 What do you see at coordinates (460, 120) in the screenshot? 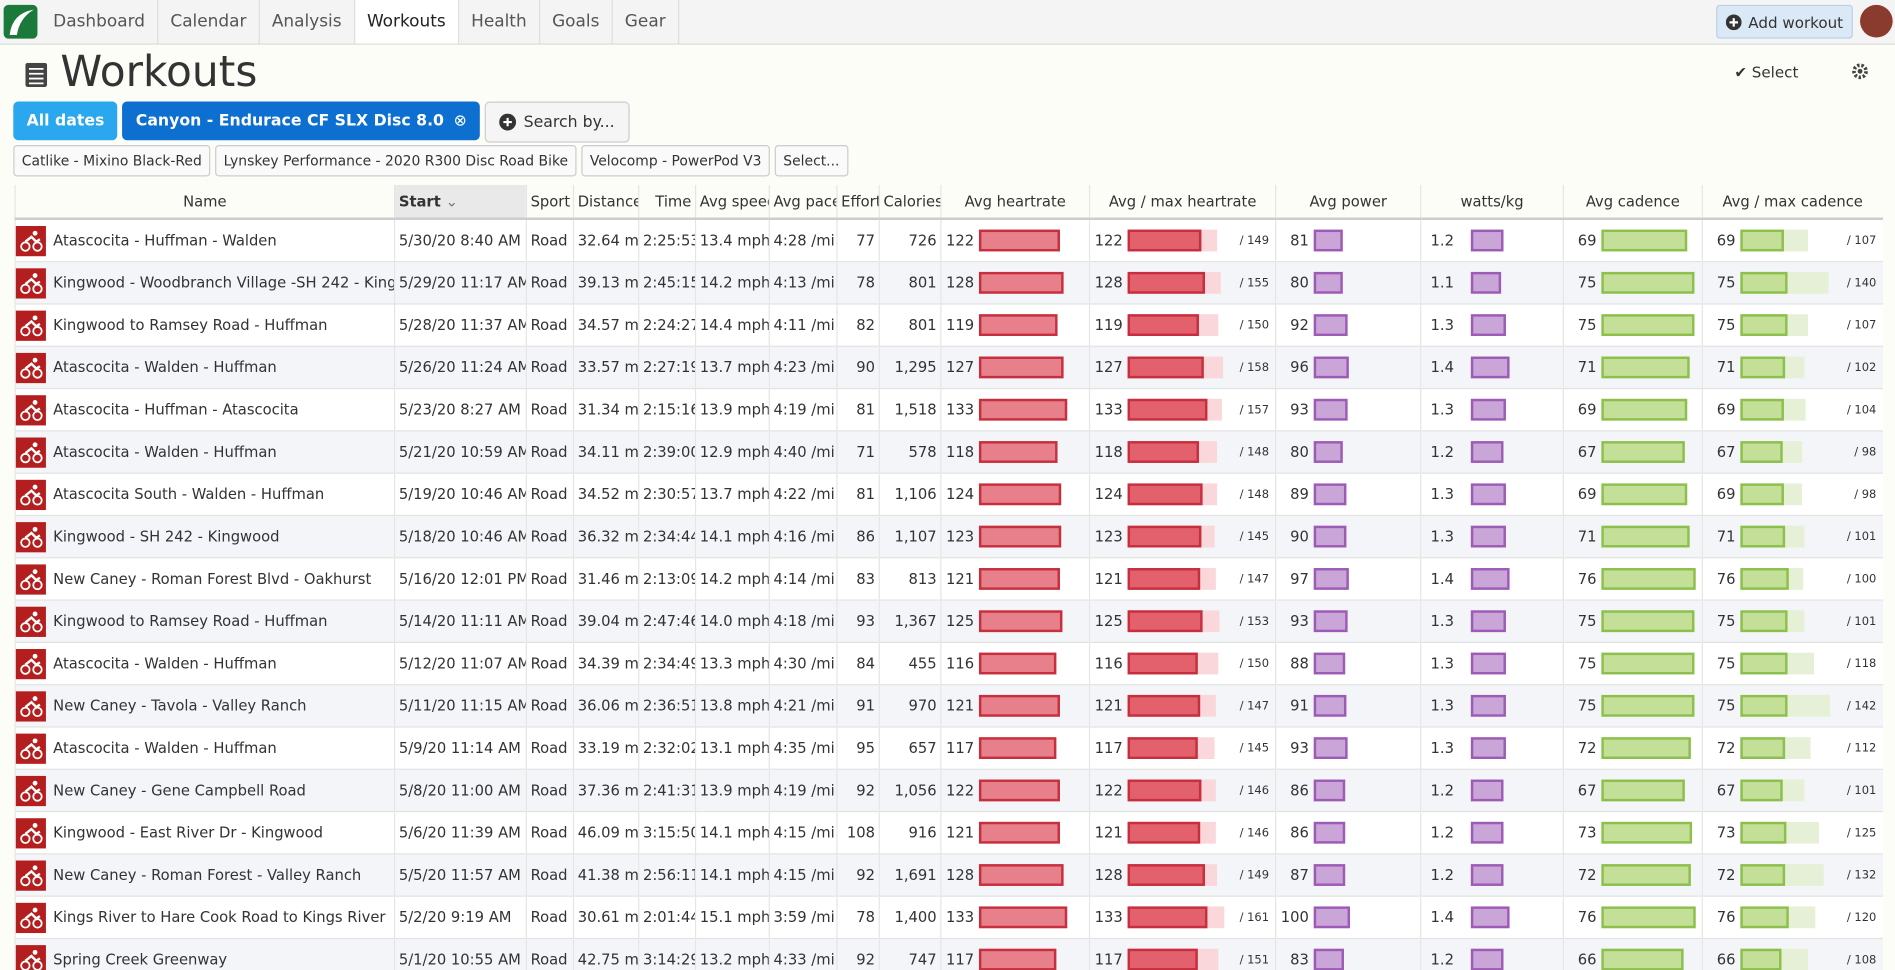
I see `remove-icon: ⊗` at bounding box center [460, 120].